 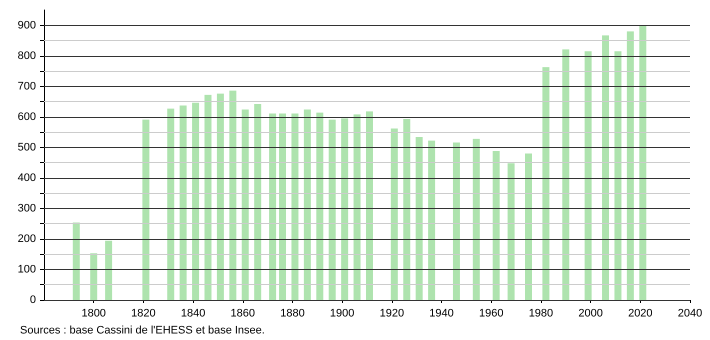 I want to click on x-tick-label: 1820, so click(x=143, y=314).